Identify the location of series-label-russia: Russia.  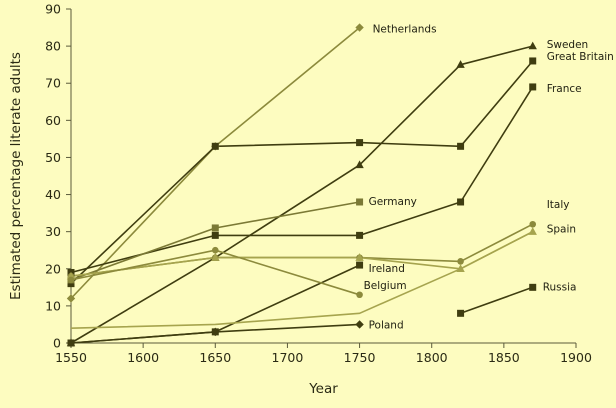
(560, 287).